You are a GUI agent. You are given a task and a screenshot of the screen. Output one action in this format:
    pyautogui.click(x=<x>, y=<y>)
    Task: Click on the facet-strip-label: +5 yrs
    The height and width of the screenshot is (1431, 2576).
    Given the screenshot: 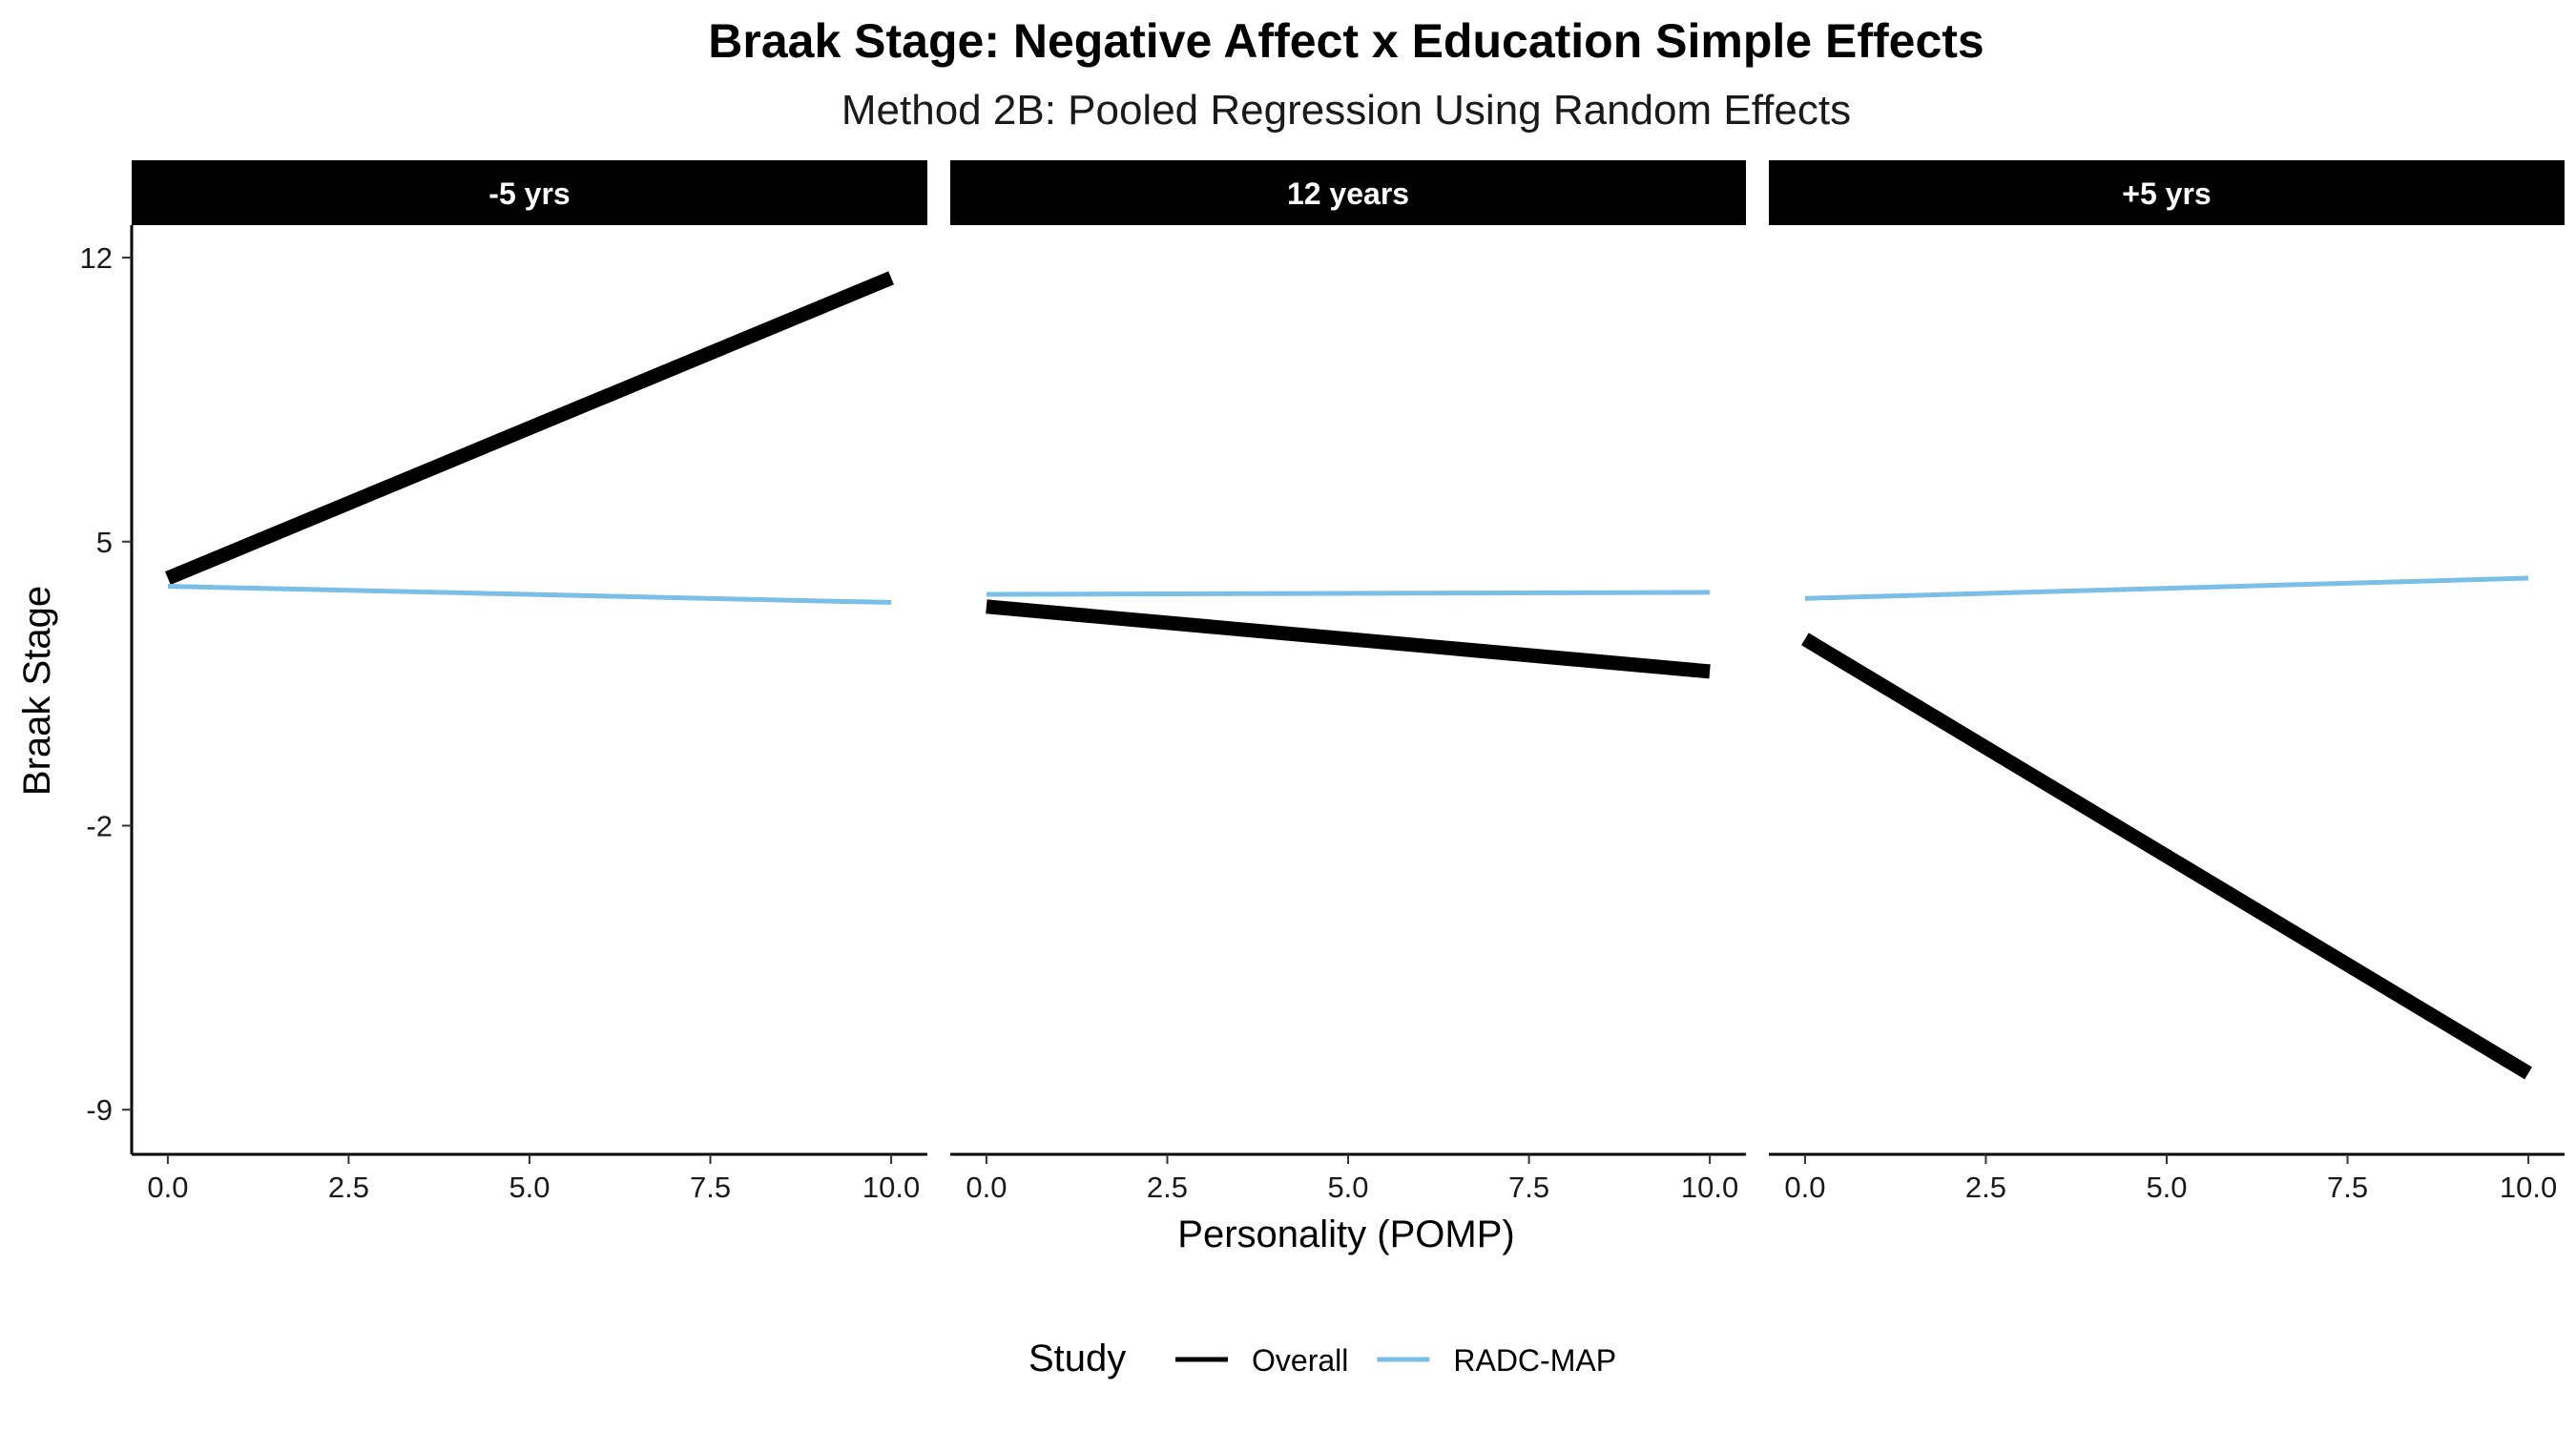 What is the action you would take?
    pyautogui.click(x=2166, y=193)
    